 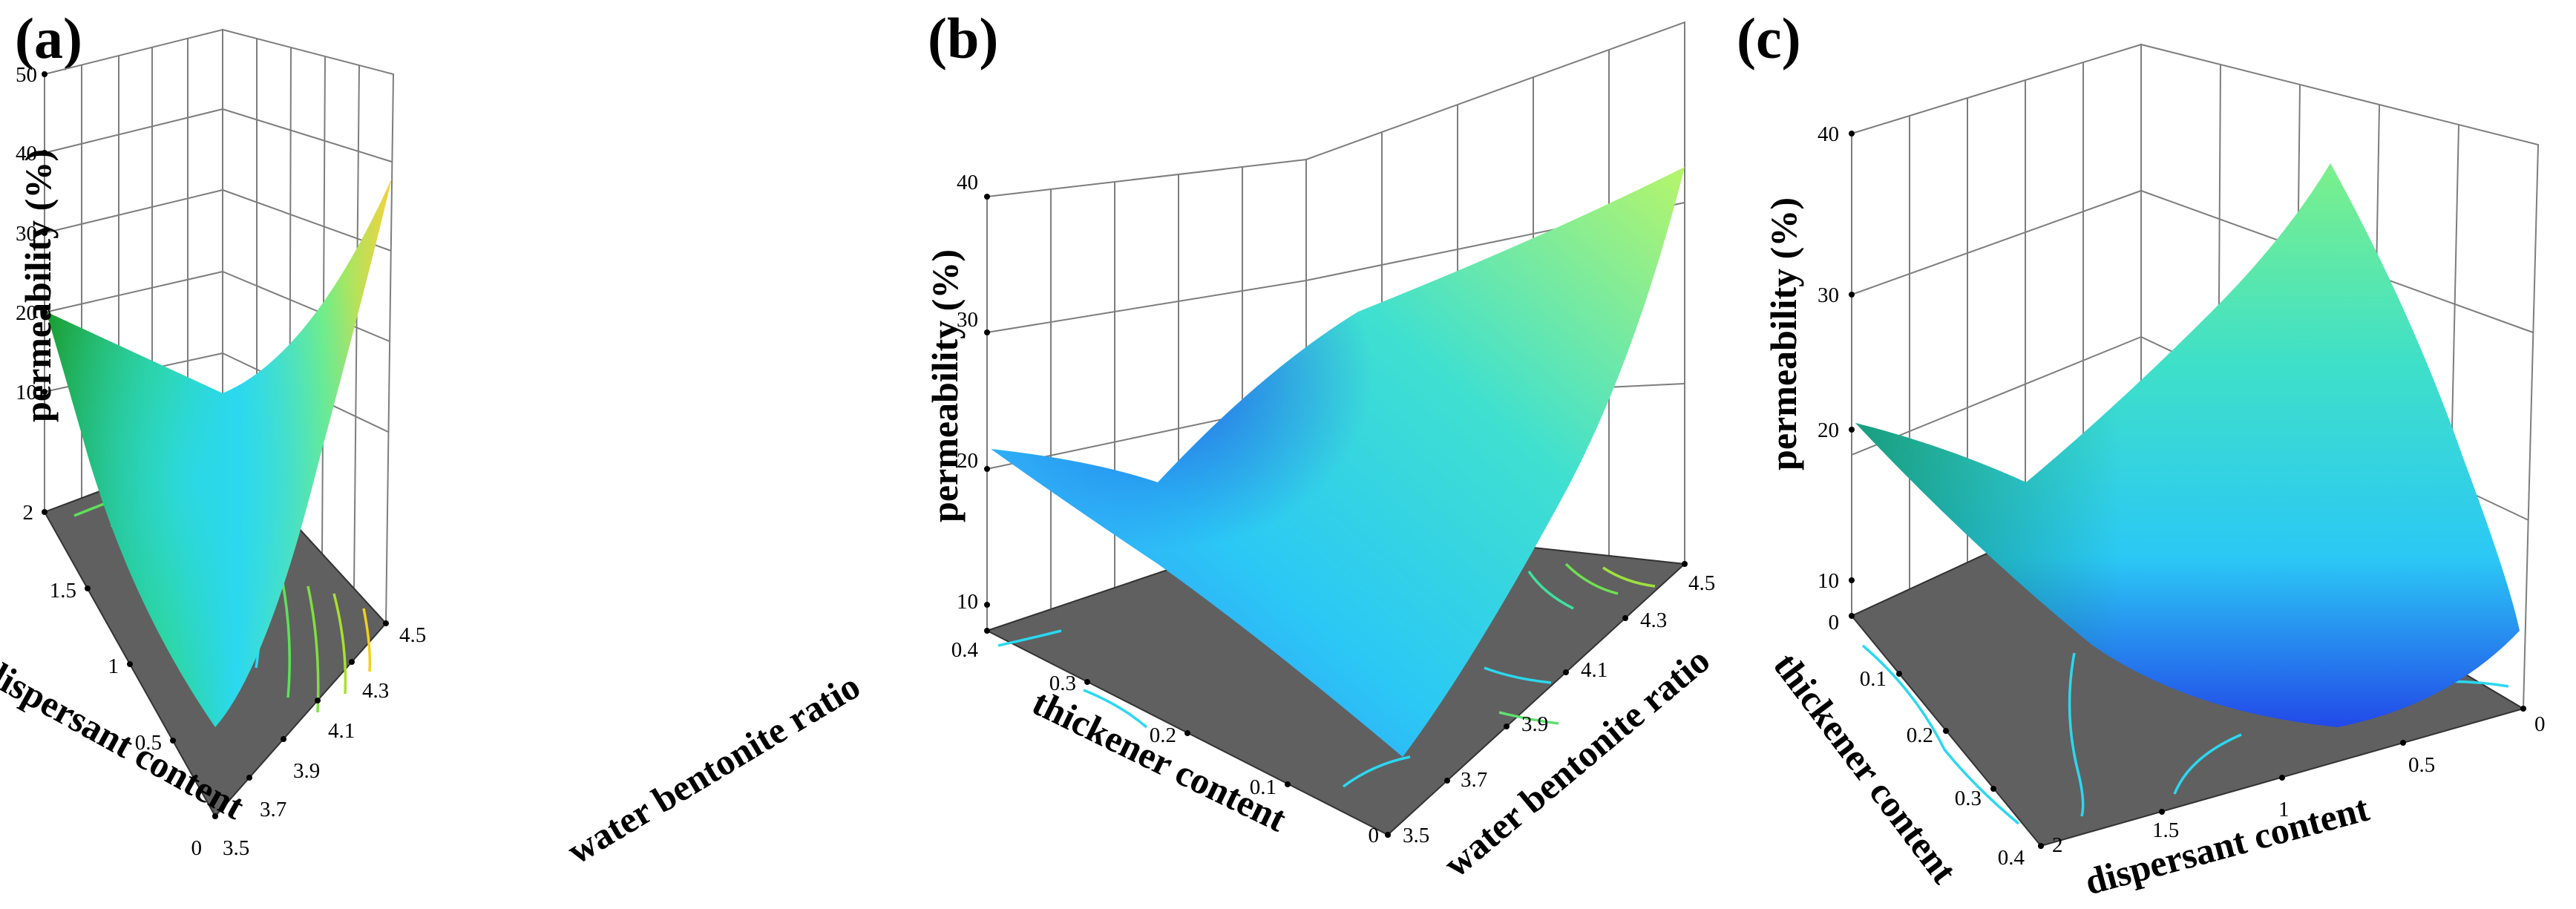 What do you see at coordinates (1937, 740) in the screenshot?
I see `x-ticks: 0 0.1 0.2 0.3 0.4` at bounding box center [1937, 740].